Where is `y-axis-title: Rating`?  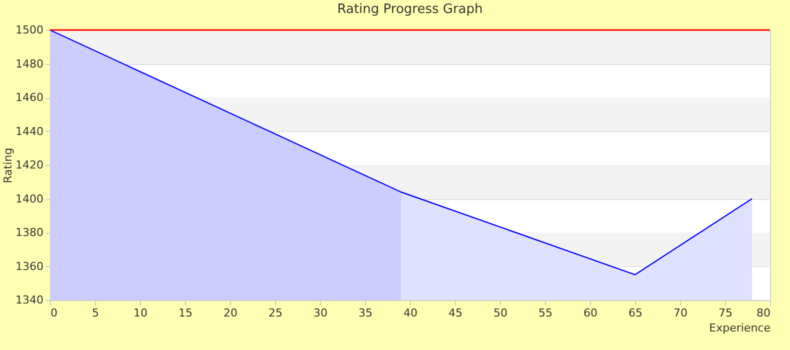
y-axis-title: Rating is located at coordinates (8, 166).